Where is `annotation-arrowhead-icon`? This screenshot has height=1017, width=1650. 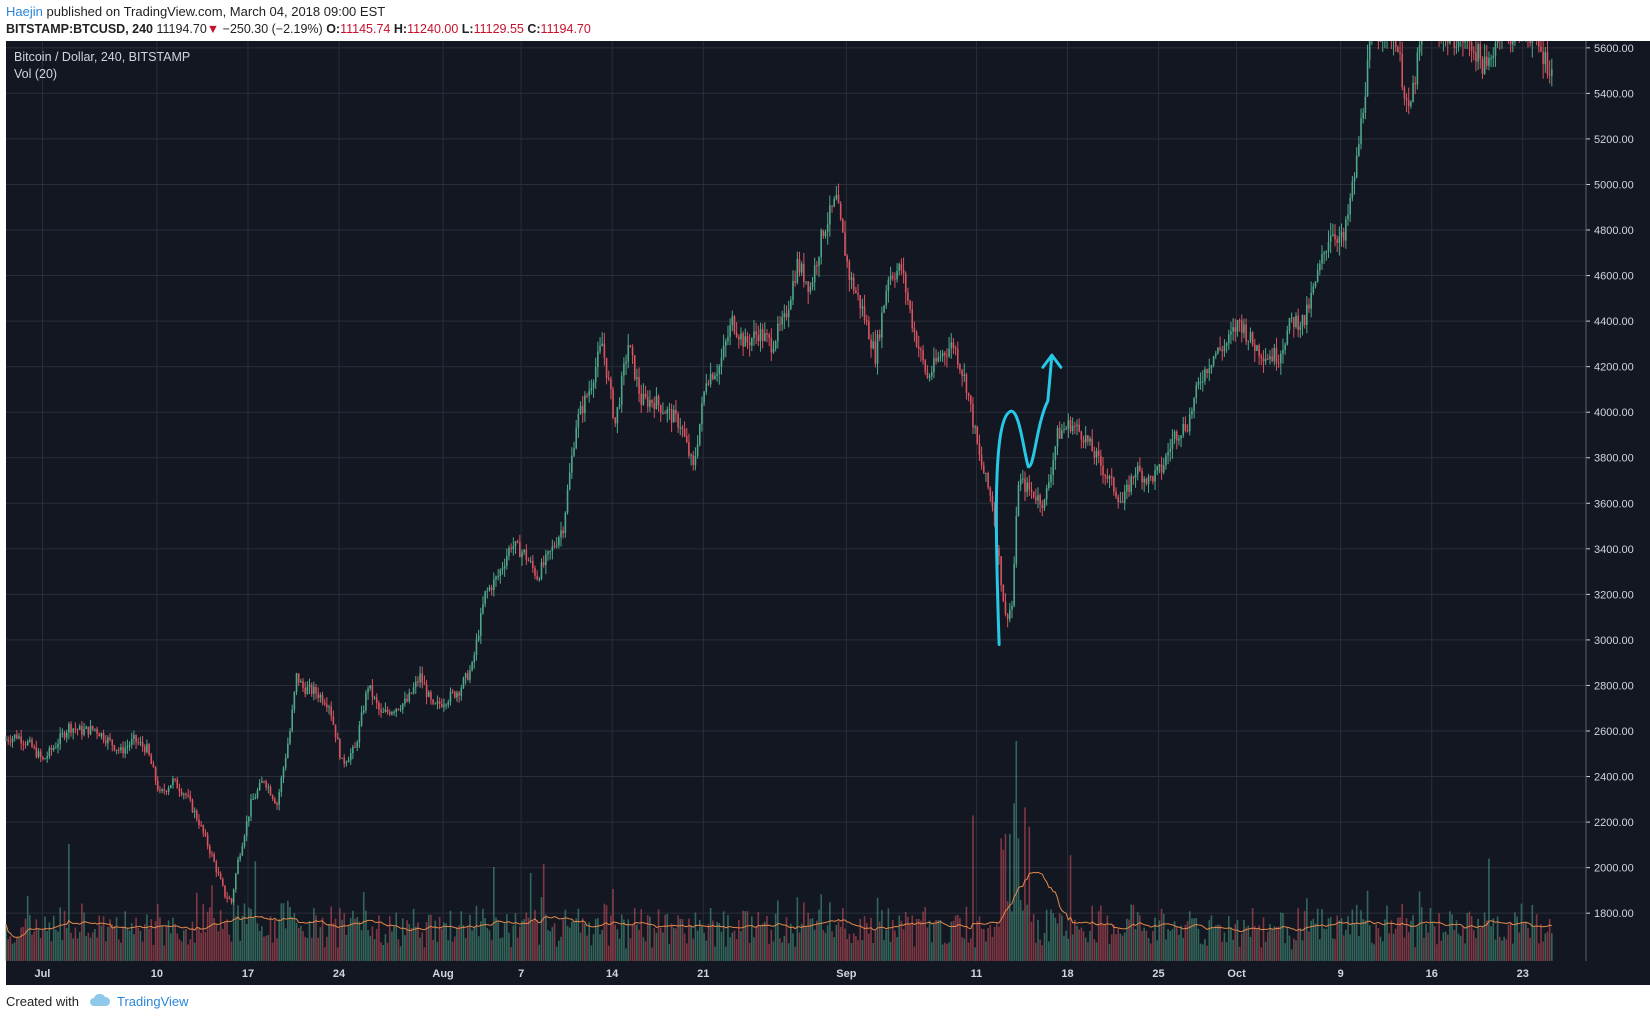
annotation-arrowhead-icon is located at coordinates (1052, 361).